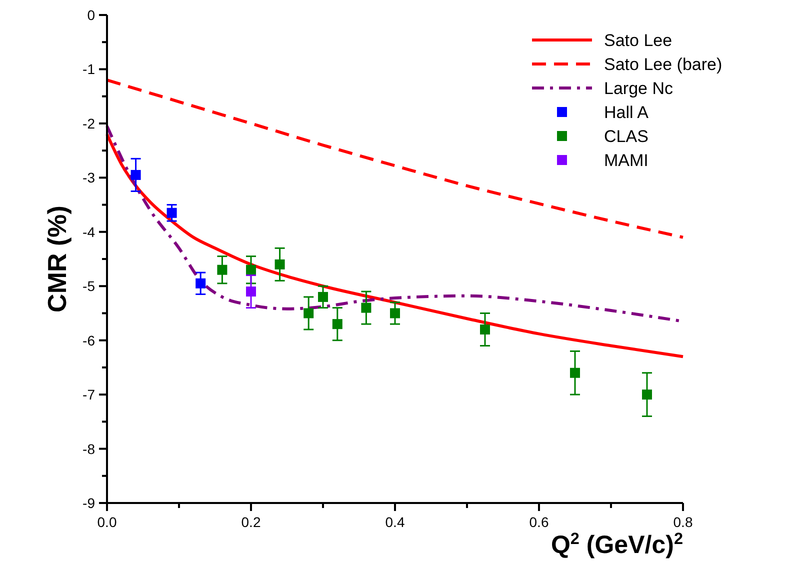 This screenshot has height=569, width=805. I want to click on y-tick-label: -9, so click(89, 503).